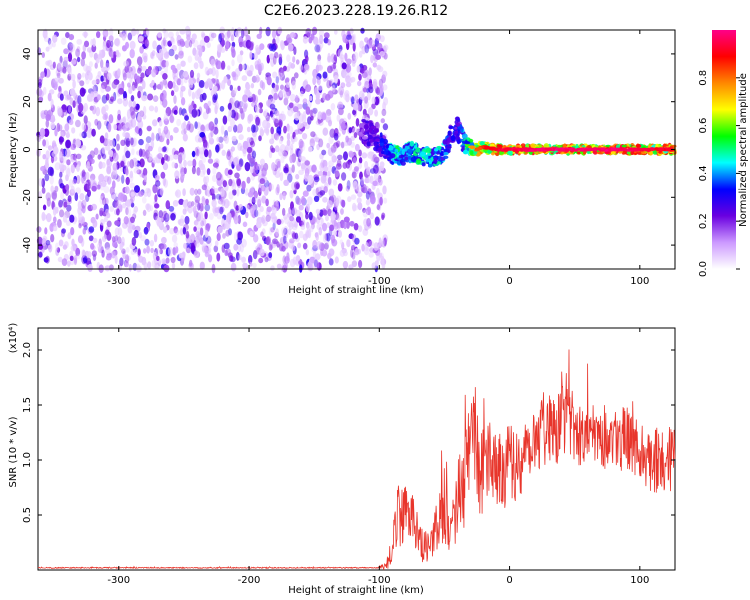 The image size is (750, 600). What do you see at coordinates (703, 126) in the screenshot?
I see `colorbar-tick-label: 0.6` at bounding box center [703, 126].